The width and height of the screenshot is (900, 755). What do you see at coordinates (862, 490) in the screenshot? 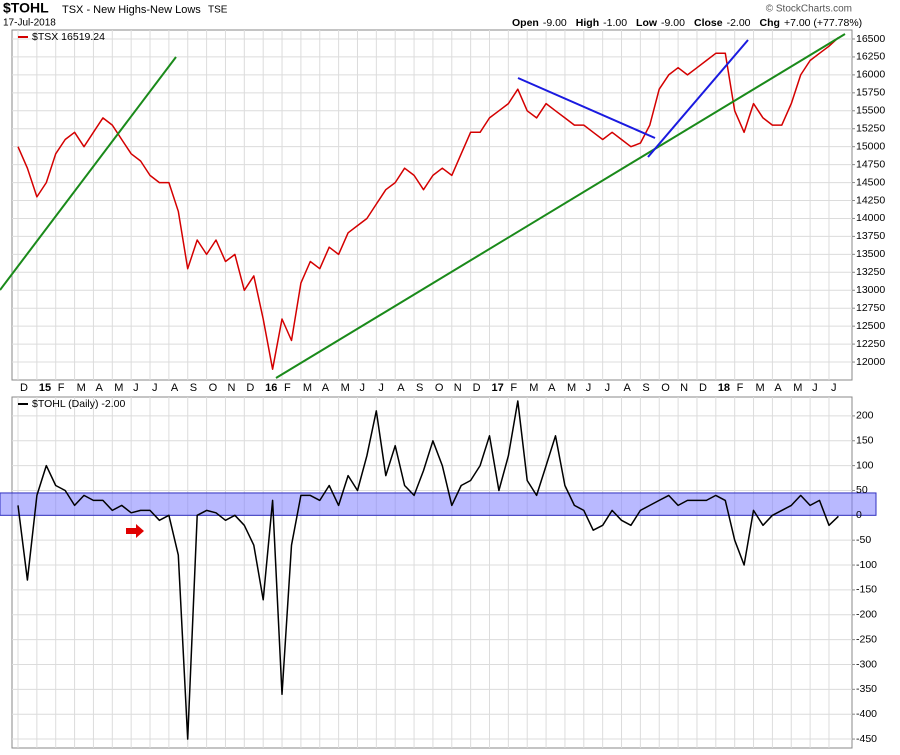
I see `y-tick-label: 50` at bounding box center [862, 490].